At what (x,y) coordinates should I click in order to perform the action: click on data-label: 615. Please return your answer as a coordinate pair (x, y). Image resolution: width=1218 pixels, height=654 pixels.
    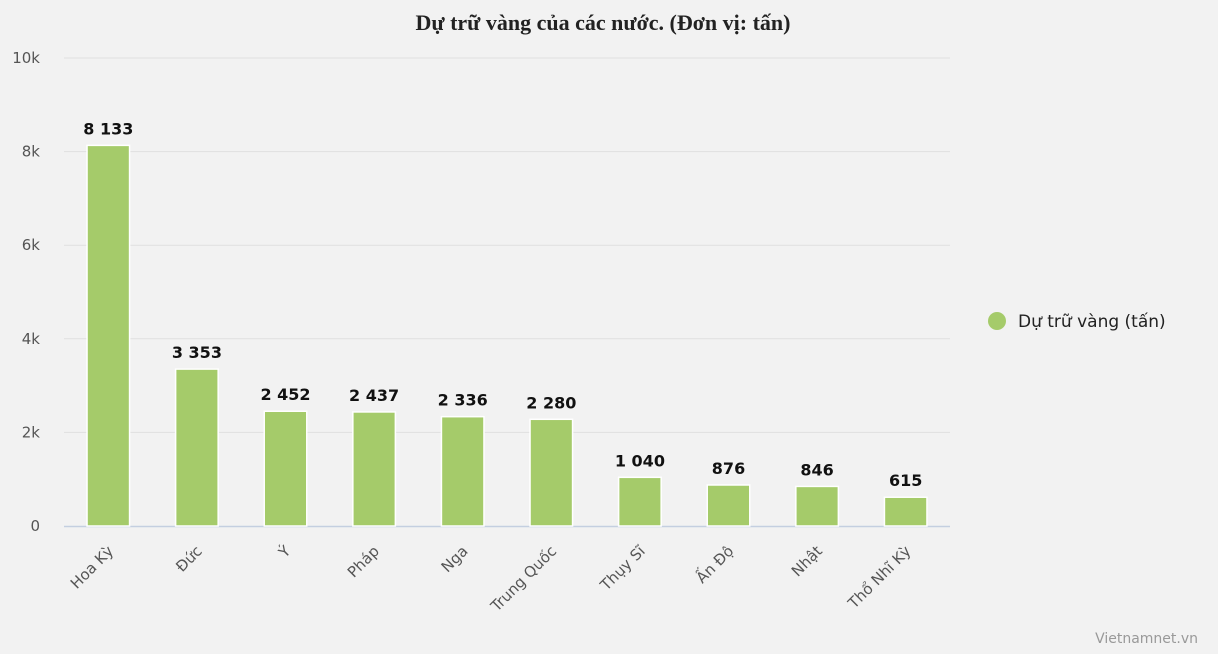
    Looking at the image, I should click on (905, 480).